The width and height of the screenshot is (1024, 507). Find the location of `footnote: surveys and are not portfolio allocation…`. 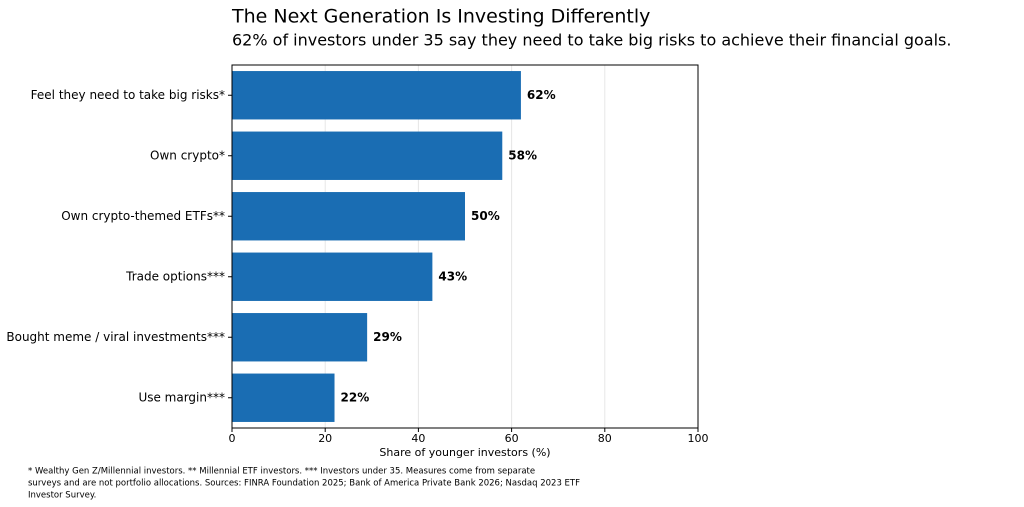

footnote: surveys and are not portfolio allocation… is located at coordinates (304, 484).